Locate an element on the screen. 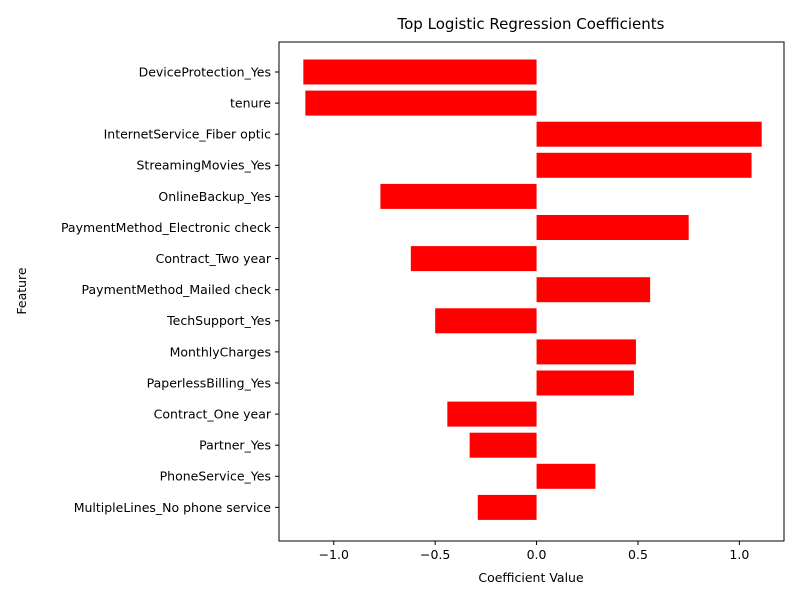 The image size is (800, 600). y-tick-label: tenure is located at coordinates (250, 102).